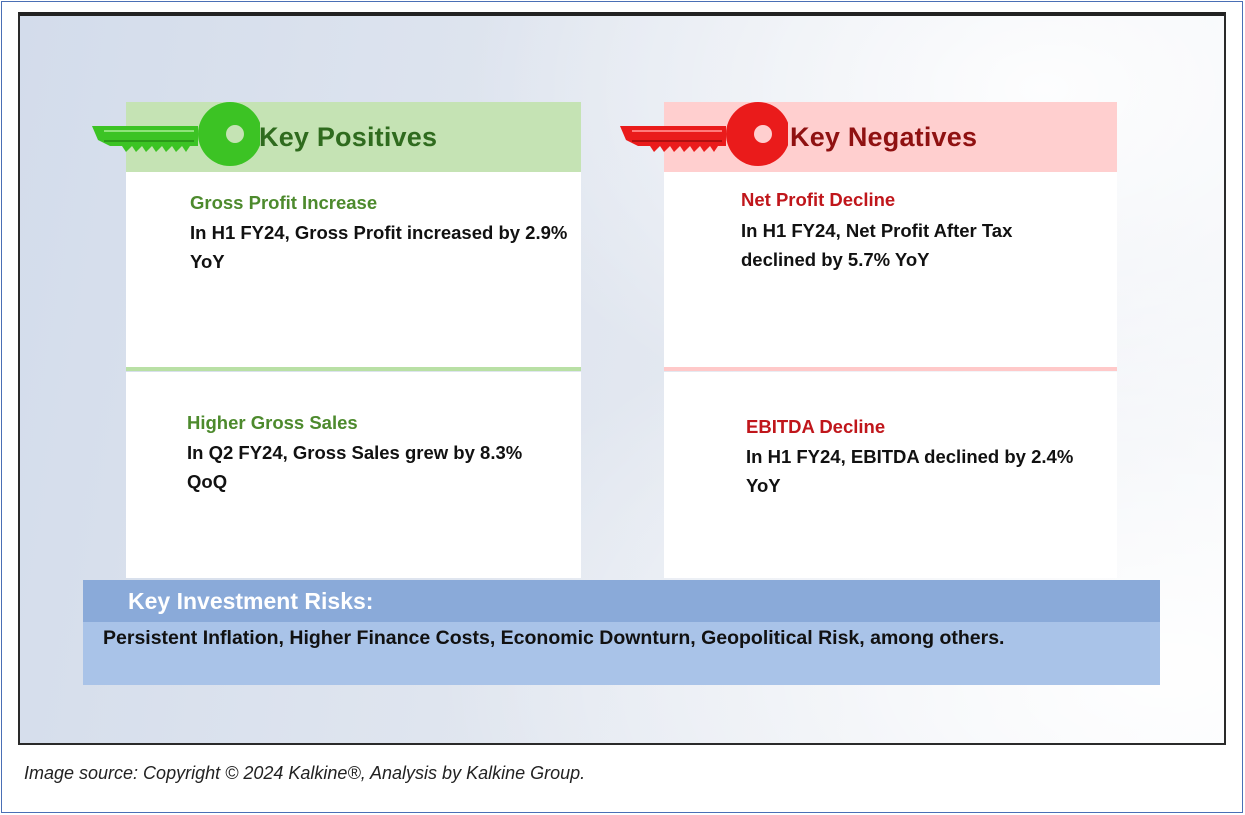 This screenshot has width=1245, height=815. I want to click on positive-item-title: Gross Profit Increase, so click(284, 202).